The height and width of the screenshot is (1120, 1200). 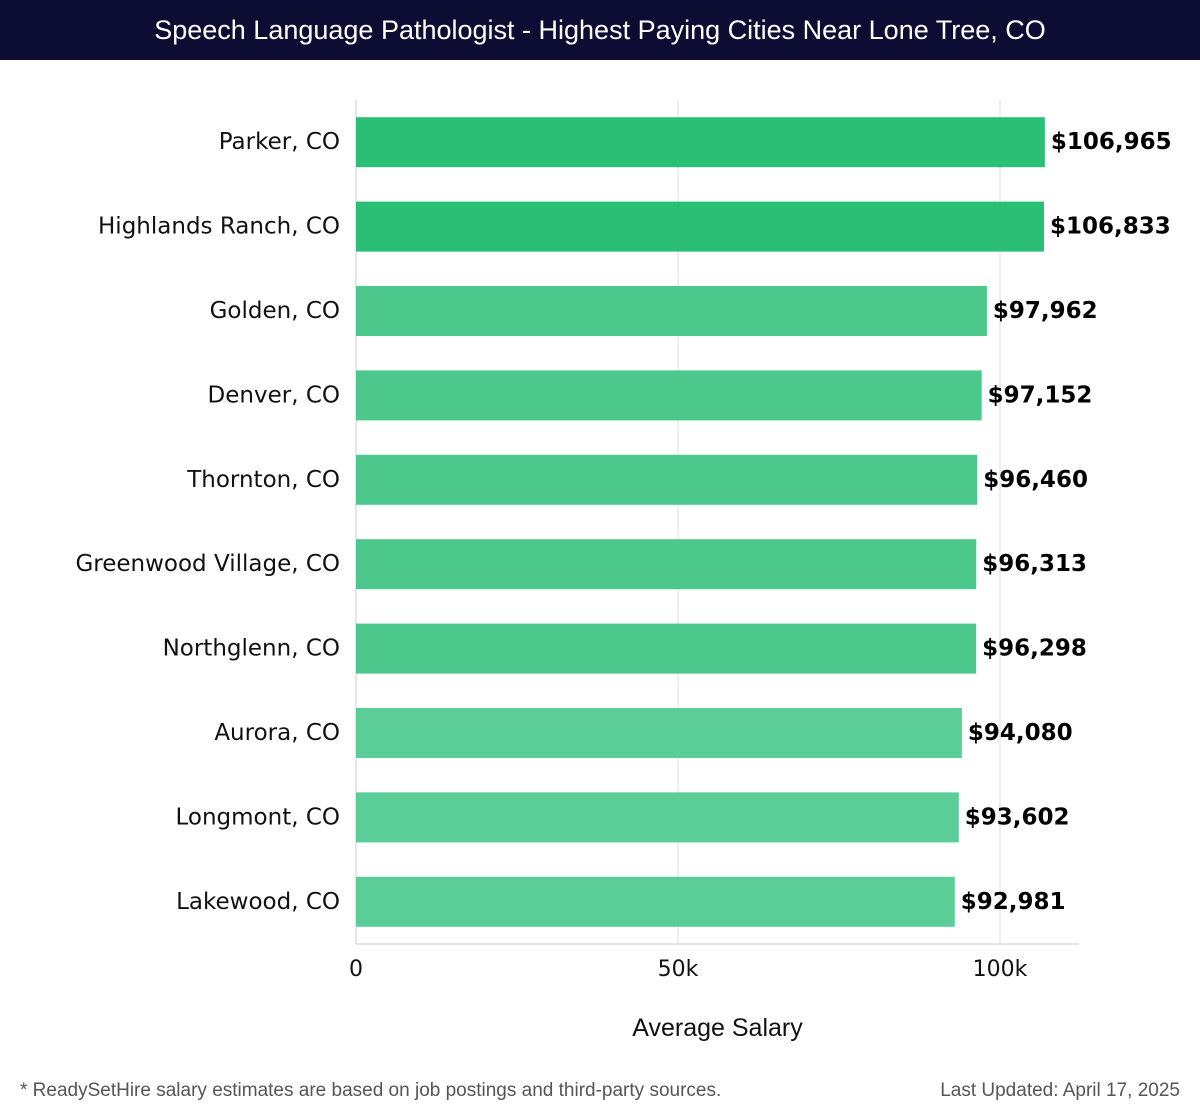 What do you see at coordinates (1000, 969) in the screenshot?
I see `x-tick-label: 100k` at bounding box center [1000, 969].